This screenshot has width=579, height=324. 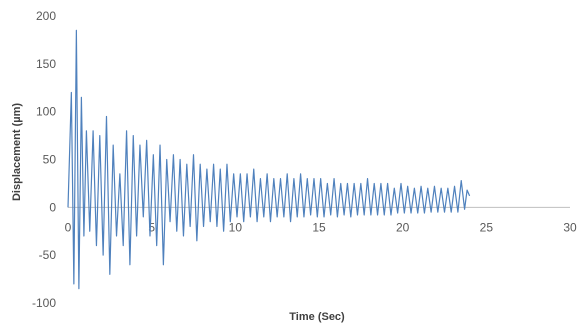 What do you see at coordinates (46, 112) in the screenshot?
I see `y-tick-label: 100` at bounding box center [46, 112].